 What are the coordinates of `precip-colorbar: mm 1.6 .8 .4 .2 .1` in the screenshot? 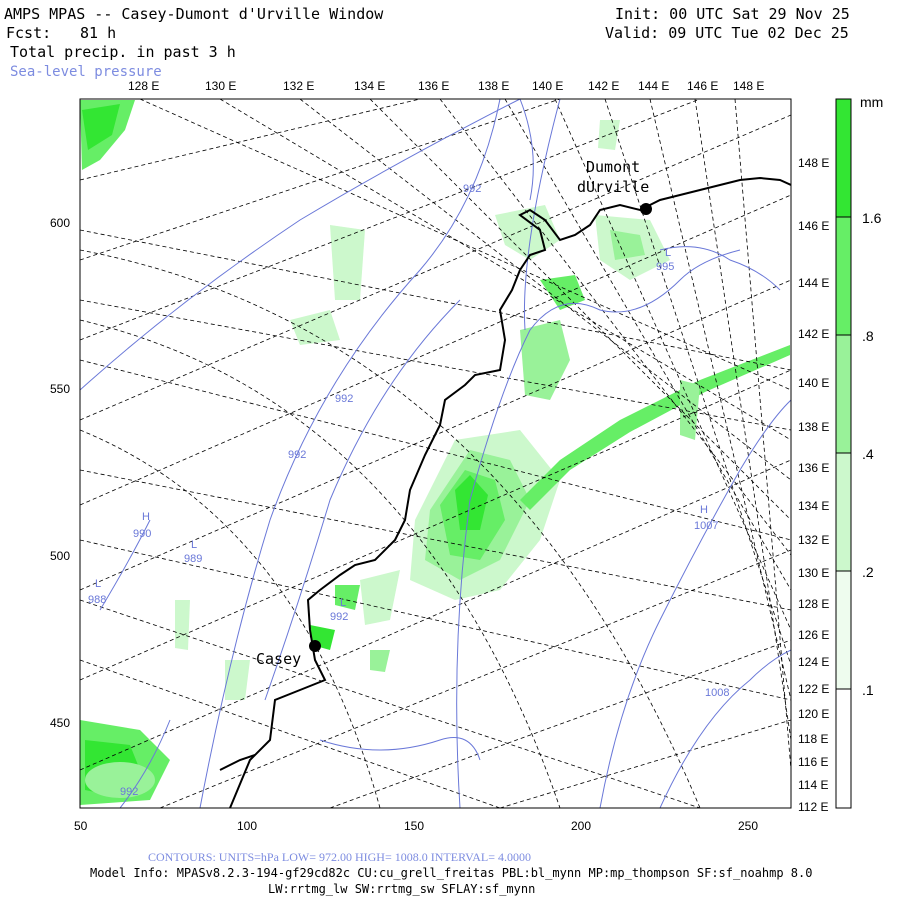 It's located at (859, 451).